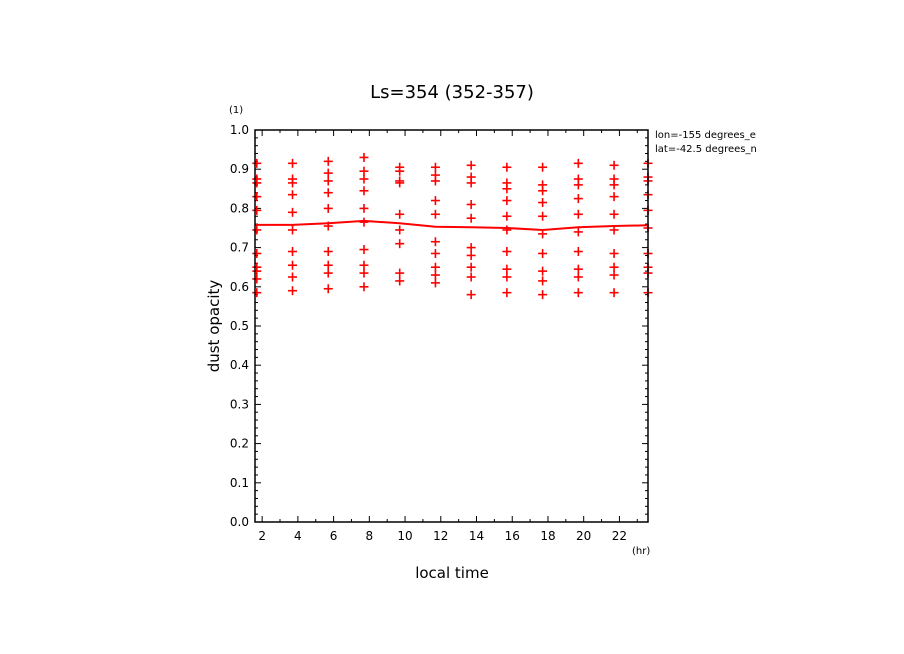 The image size is (904, 654). I want to click on y-tick-label: 0.5, so click(239, 326).